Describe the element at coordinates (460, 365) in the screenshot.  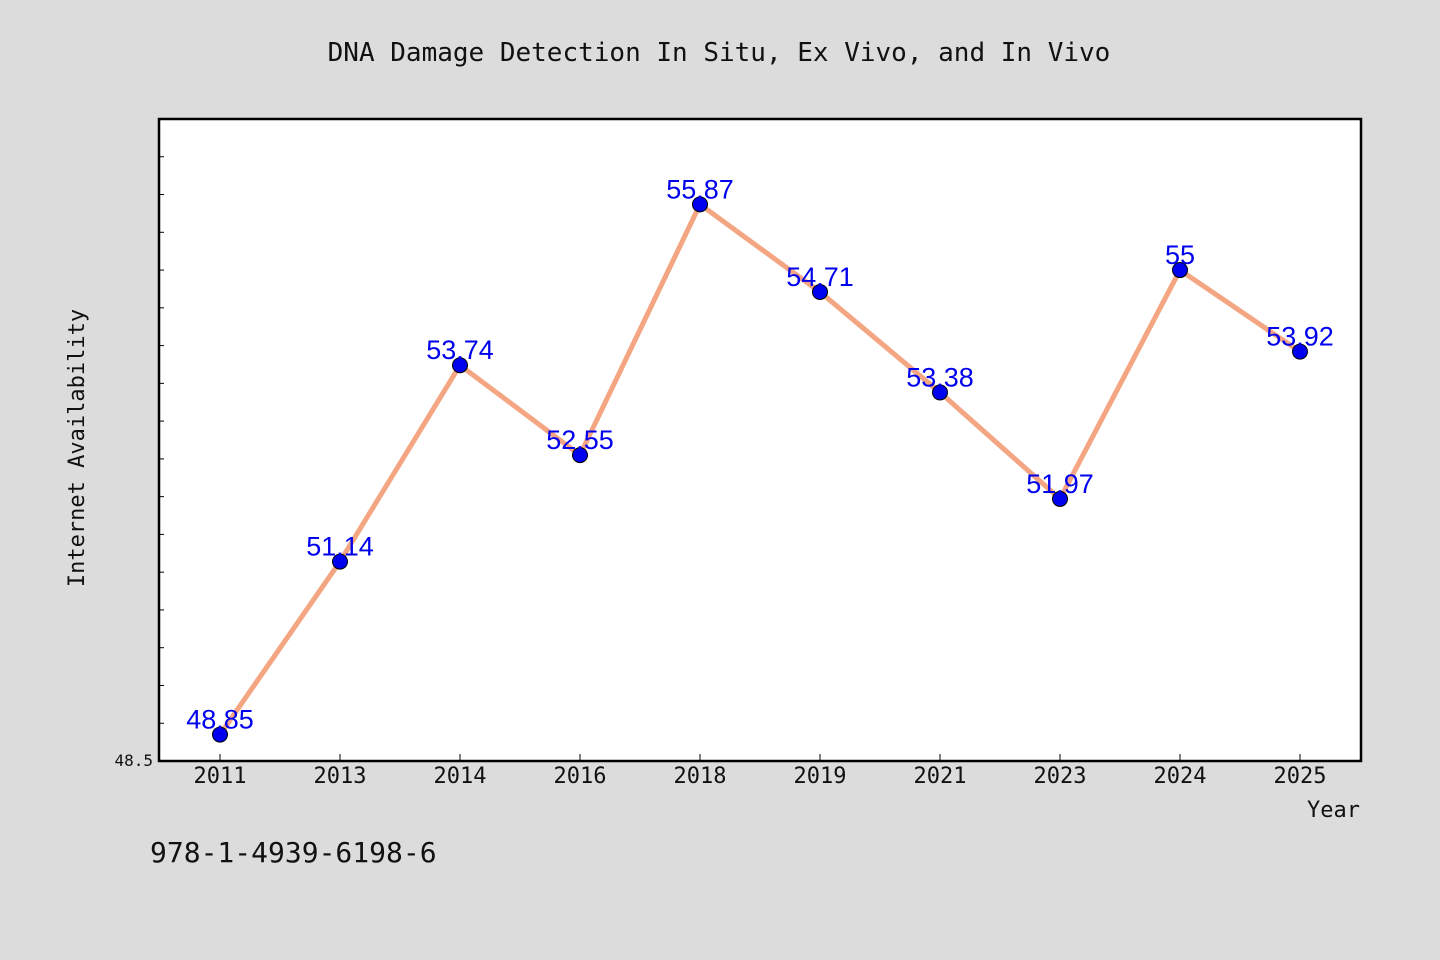
I see `series-point-2014` at that location.